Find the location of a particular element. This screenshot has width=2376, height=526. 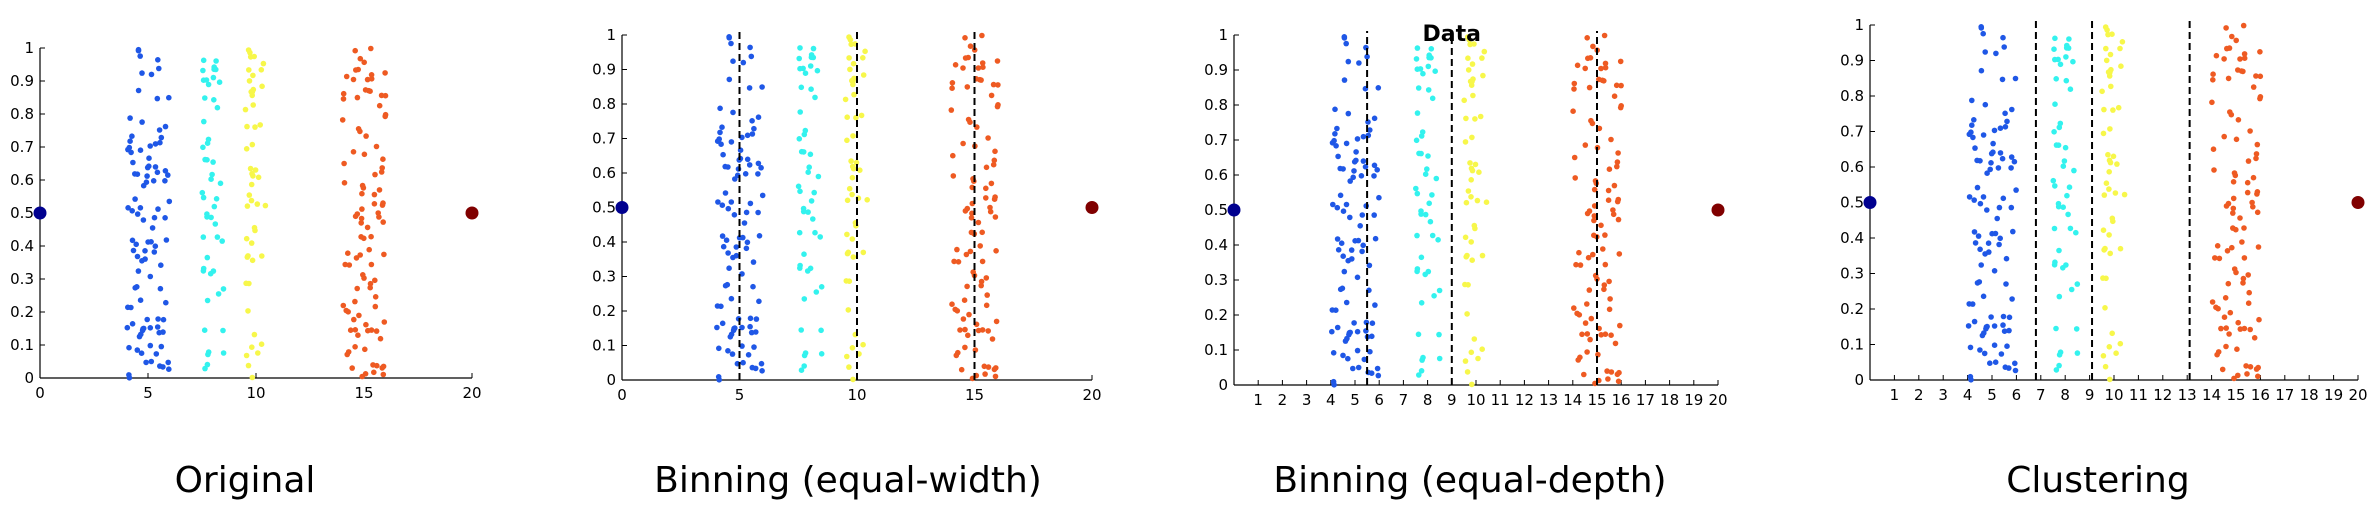

y-tick-label: 0.5 is located at coordinates (22, 213).